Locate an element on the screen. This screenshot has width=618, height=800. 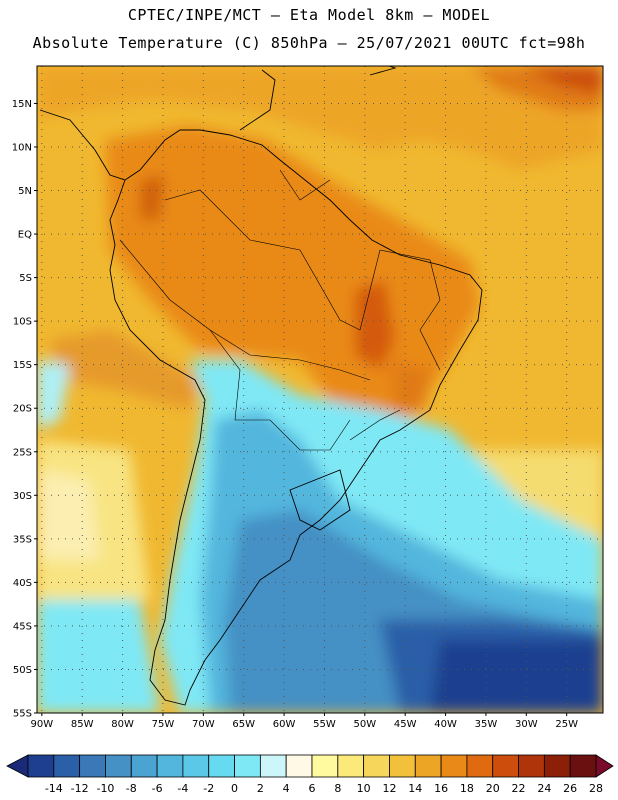
colorbar-label: -4 is located at coordinates (182, 788).